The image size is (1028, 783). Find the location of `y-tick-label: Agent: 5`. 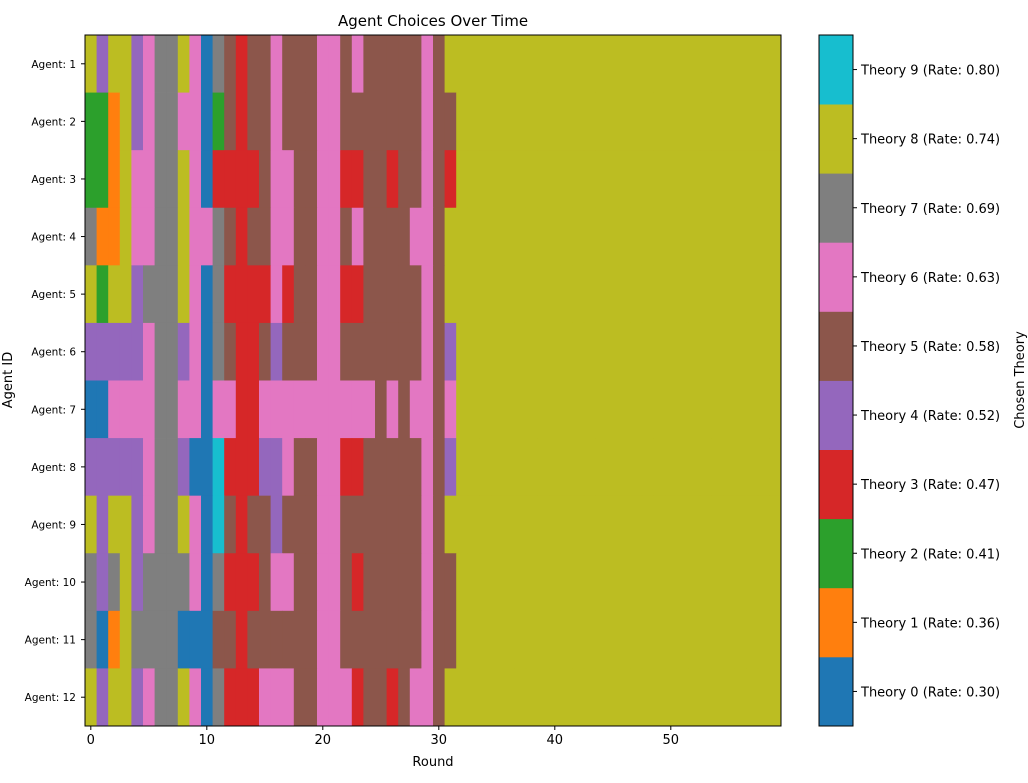

y-tick-label: Agent: 5 is located at coordinates (53, 295).